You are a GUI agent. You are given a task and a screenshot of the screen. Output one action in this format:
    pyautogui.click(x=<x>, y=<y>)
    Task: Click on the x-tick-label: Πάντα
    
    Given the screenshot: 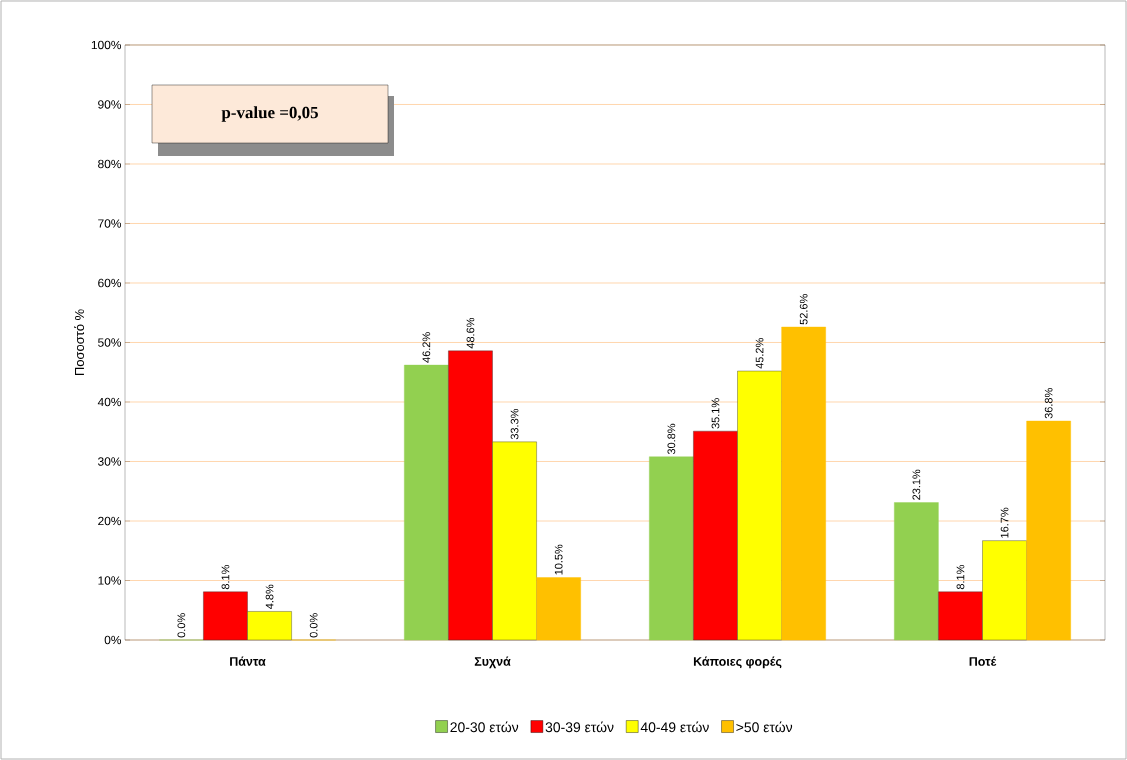 What is the action you would take?
    pyautogui.click(x=248, y=661)
    